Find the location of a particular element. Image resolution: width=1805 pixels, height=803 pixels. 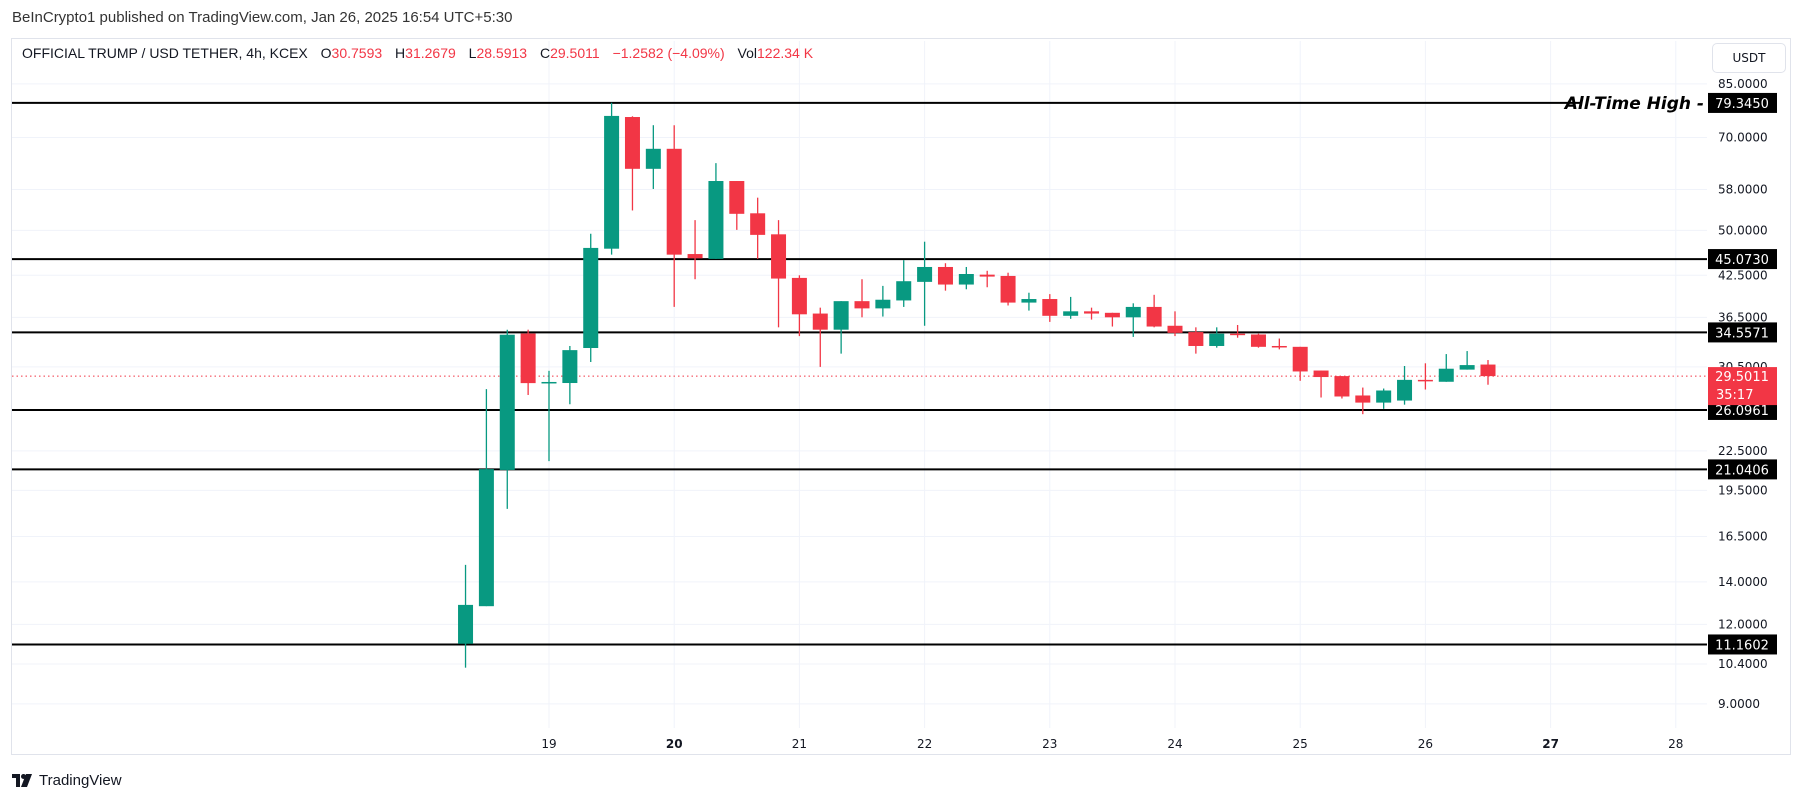

last-price-label: 29.5011 is located at coordinates (1742, 377).